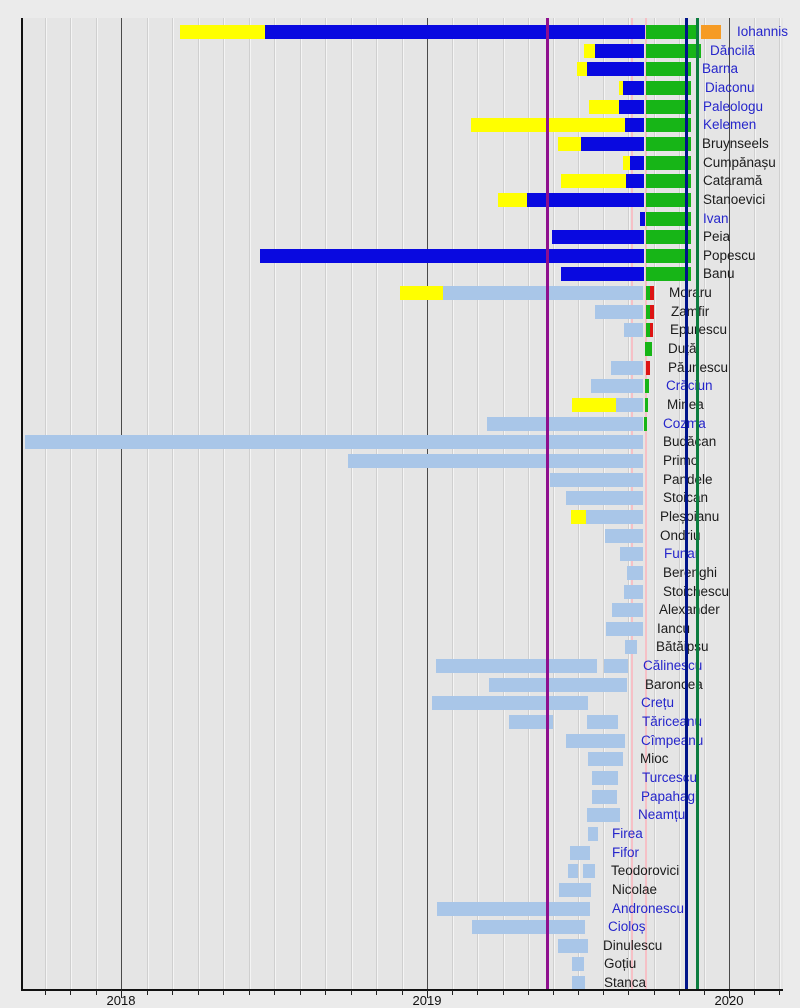  Describe the element at coordinates (763, 31) in the screenshot. I see `candidate-label: Iohannis` at that location.